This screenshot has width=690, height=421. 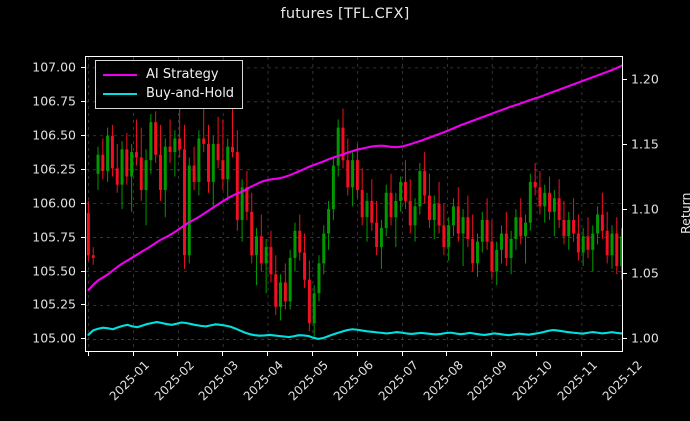 I want to click on y-axis-left-tick: 106.50, so click(x=54, y=135).